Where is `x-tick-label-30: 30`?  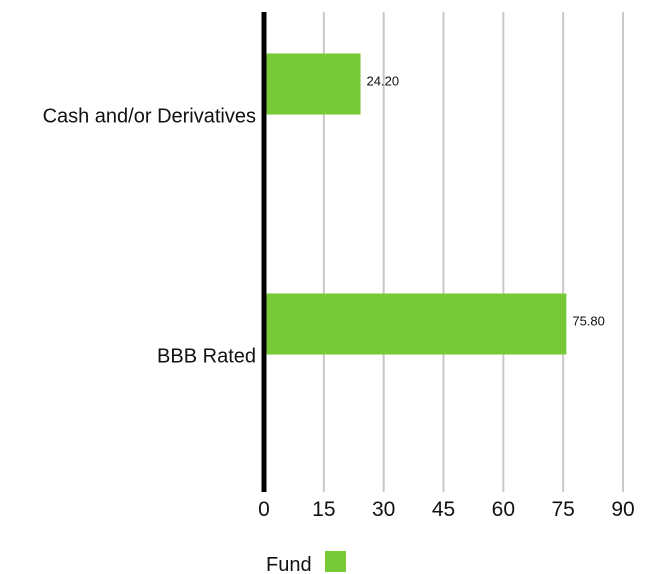
x-tick-label-30: 30 is located at coordinates (383, 509).